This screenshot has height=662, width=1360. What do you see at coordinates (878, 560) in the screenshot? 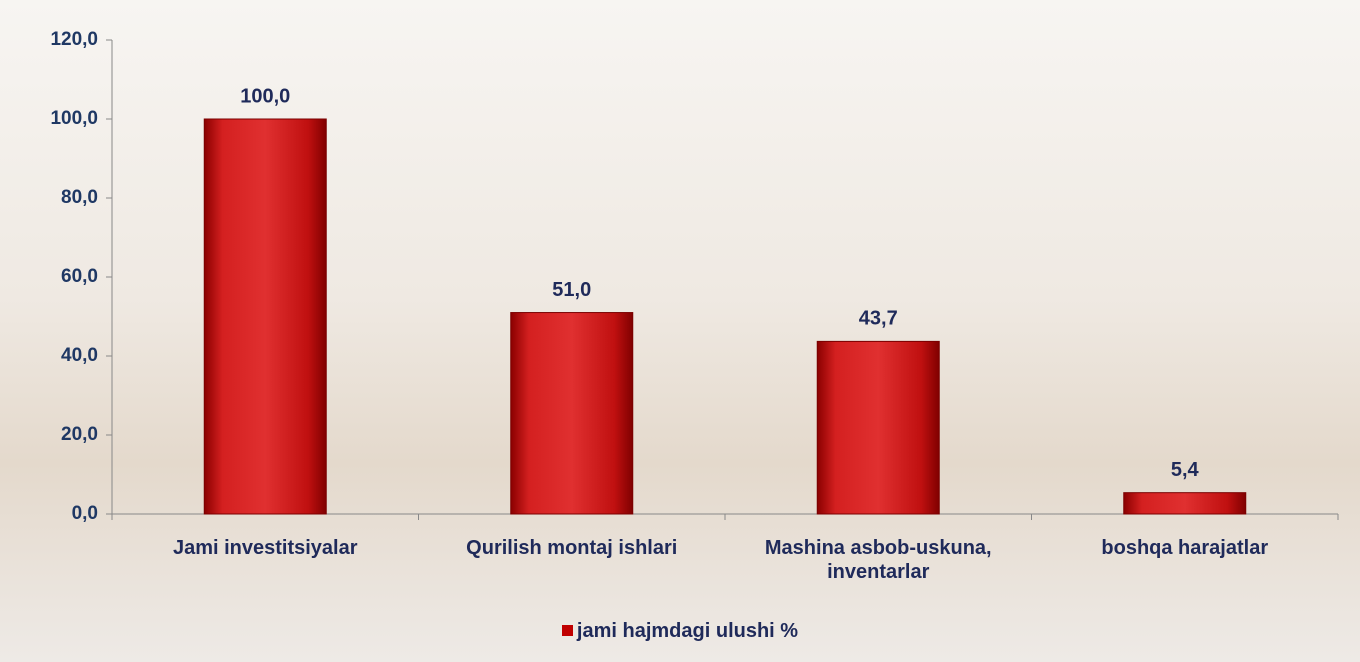
I see `x-tick-label: Mashina asbob-uskuna, inventarlar` at bounding box center [878, 560].